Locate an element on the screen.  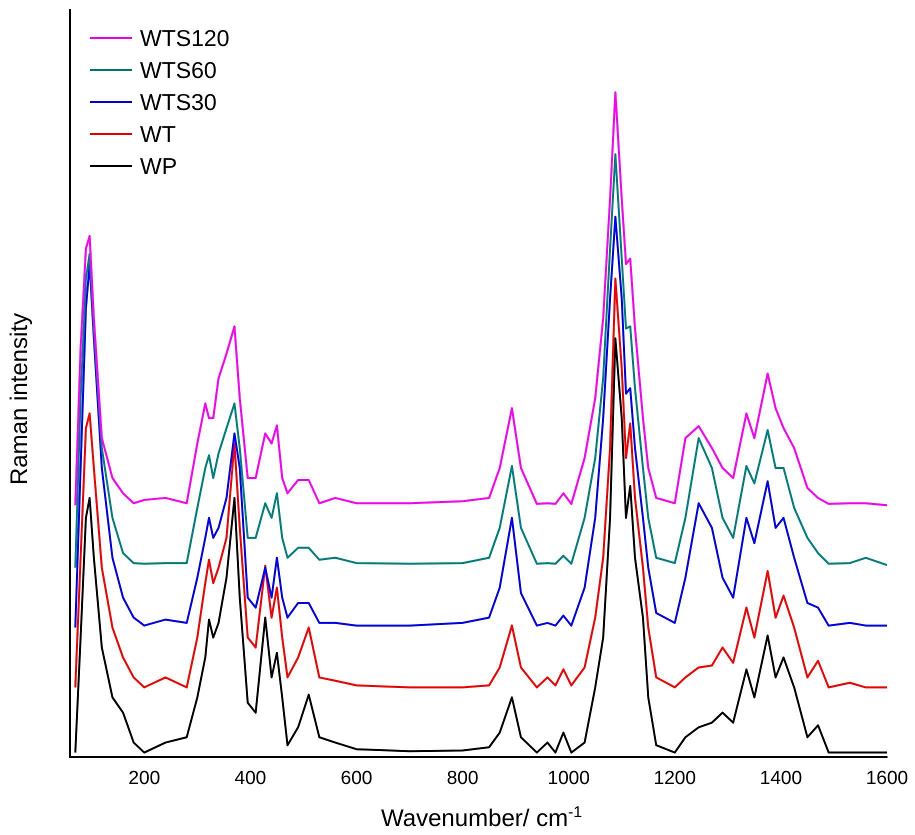
legend-label: WT is located at coordinates (158, 134).